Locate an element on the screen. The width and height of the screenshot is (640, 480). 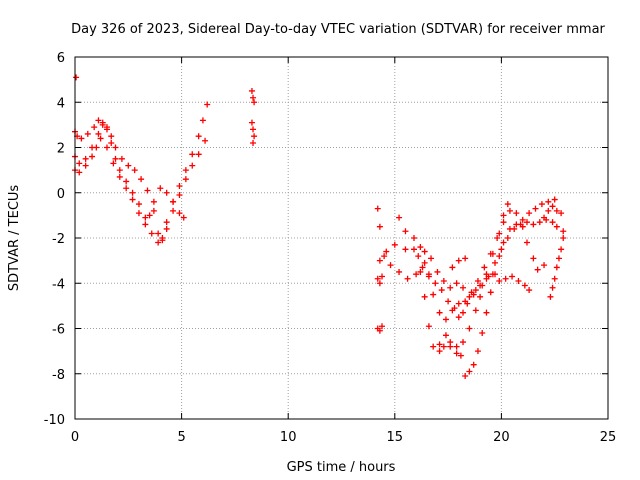
x-tick-label: 15 is located at coordinates (395, 437).